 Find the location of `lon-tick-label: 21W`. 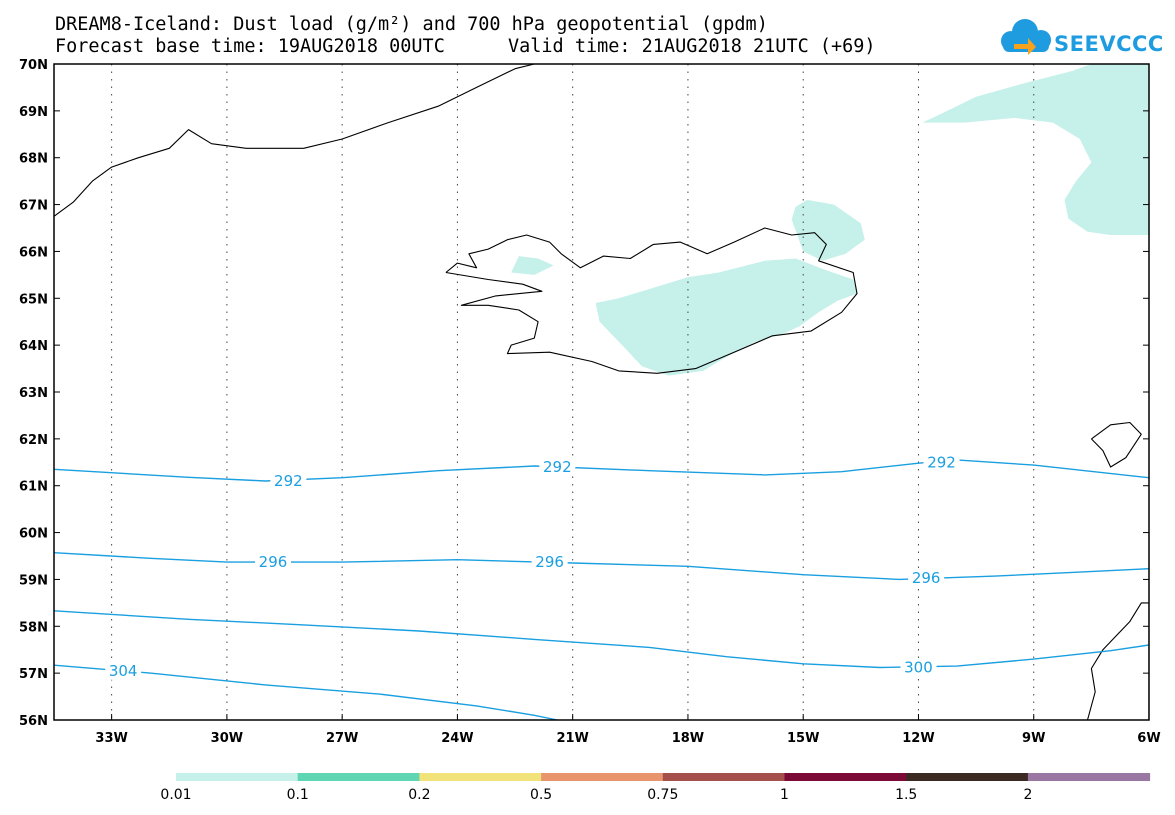

lon-tick-label: 21W is located at coordinates (572, 738).